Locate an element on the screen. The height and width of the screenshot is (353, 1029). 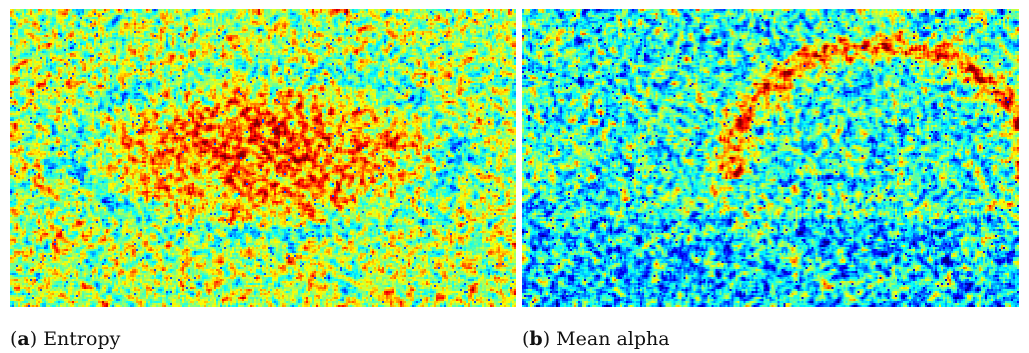
caption-a: (a) Entropy is located at coordinates (65, 339).